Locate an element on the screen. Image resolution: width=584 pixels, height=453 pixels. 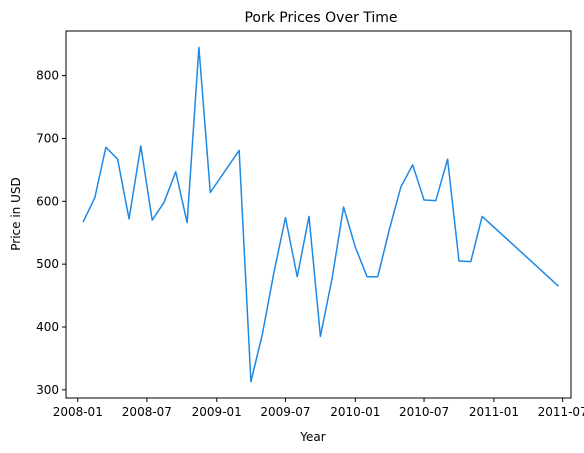
chart-title: Pork Prices Over Time is located at coordinates (320, 18).